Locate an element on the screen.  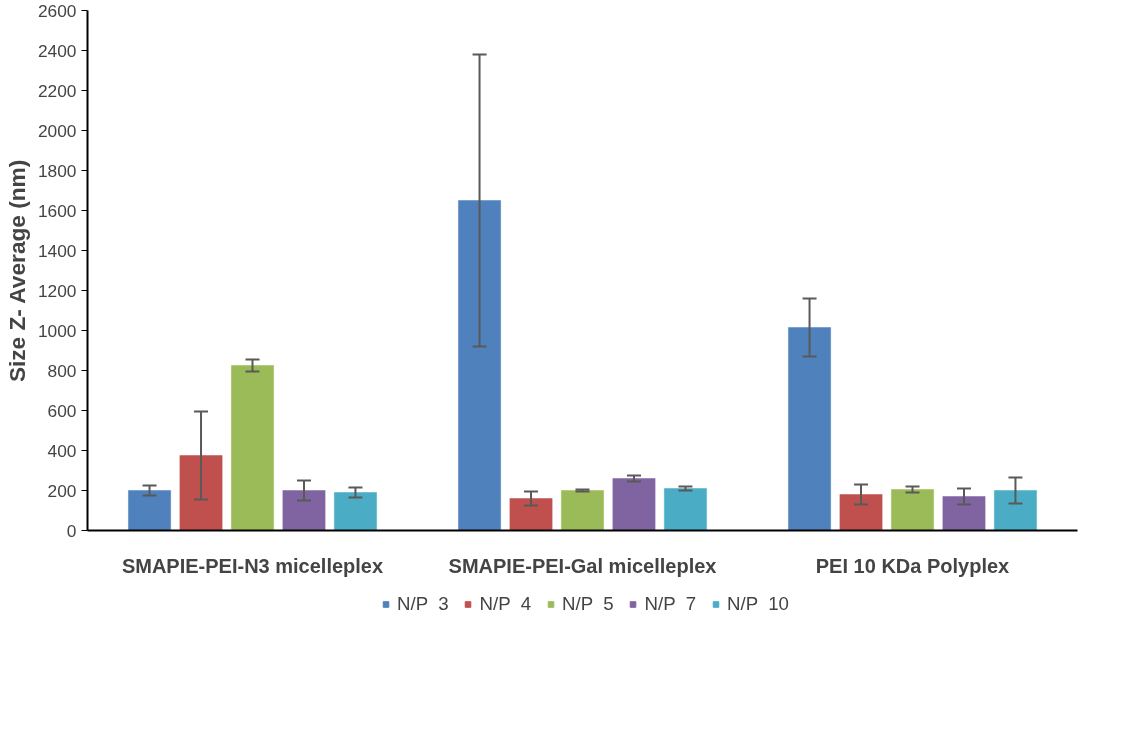
x-tick-label: SMAPIE-PEI-Gal micelleplex is located at coordinates (582, 565).